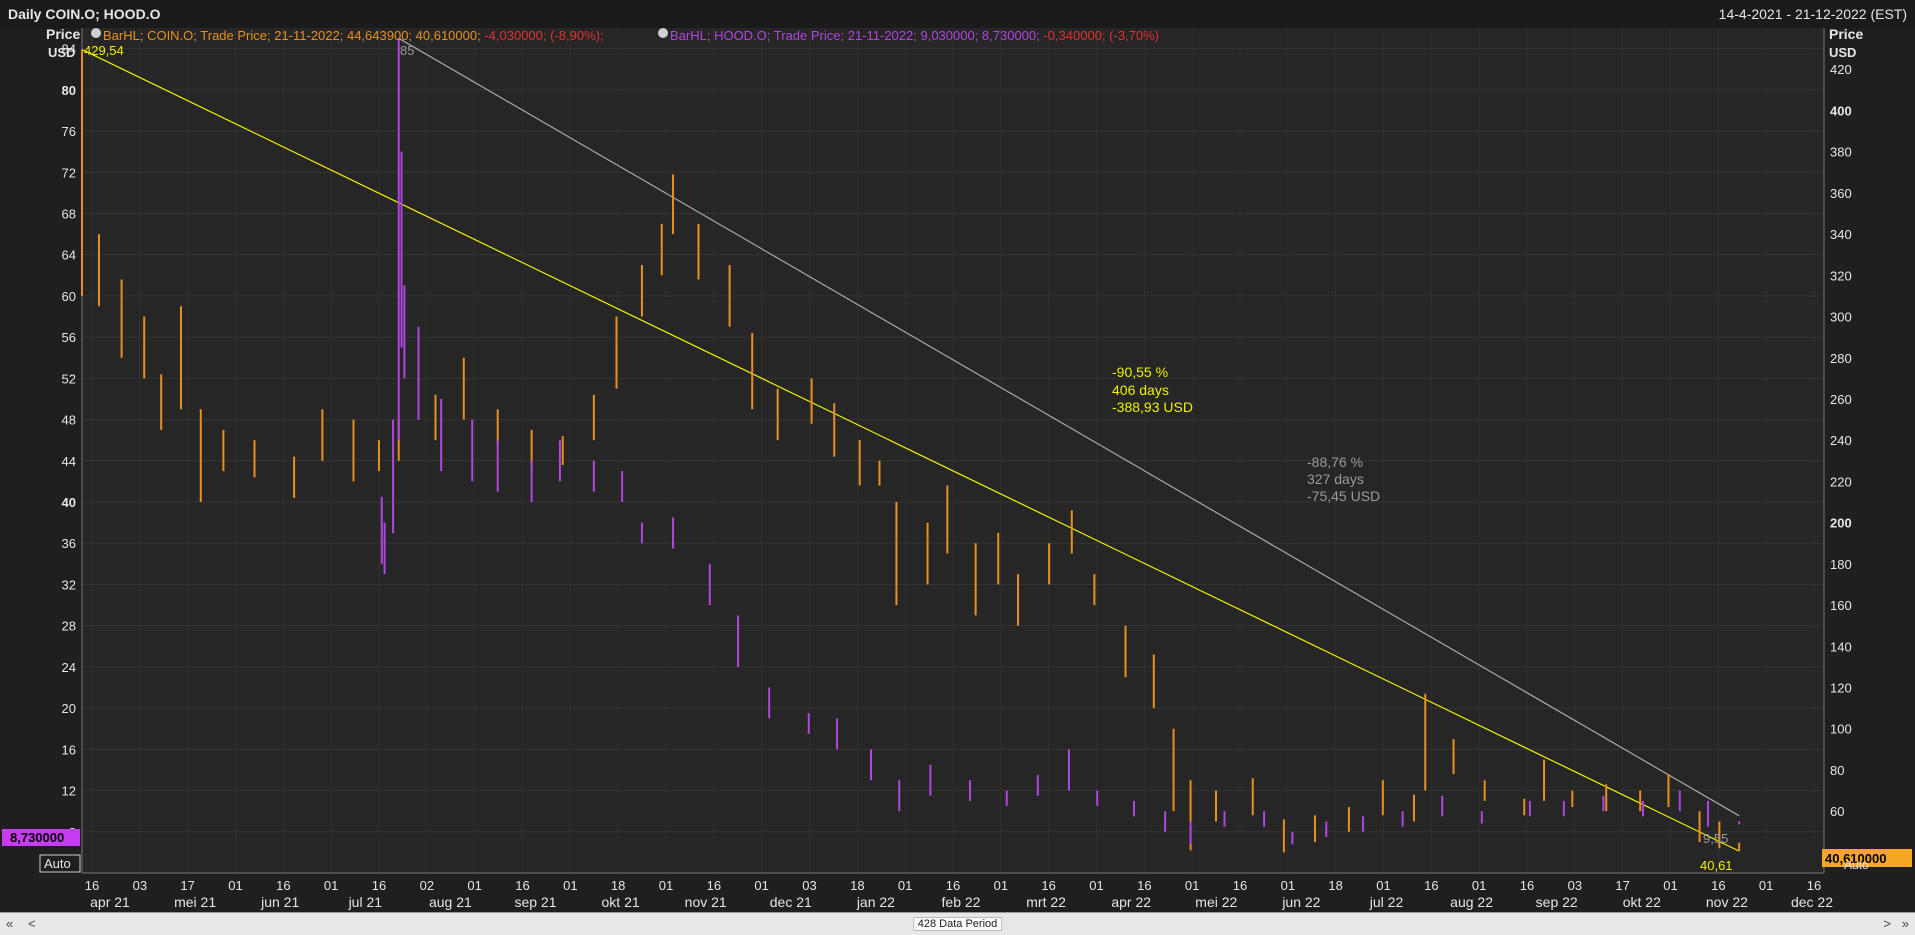  What do you see at coordinates (1727, 902) in the screenshot?
I see `x-month-label: nov 22` at bounding box center [1727, 902].